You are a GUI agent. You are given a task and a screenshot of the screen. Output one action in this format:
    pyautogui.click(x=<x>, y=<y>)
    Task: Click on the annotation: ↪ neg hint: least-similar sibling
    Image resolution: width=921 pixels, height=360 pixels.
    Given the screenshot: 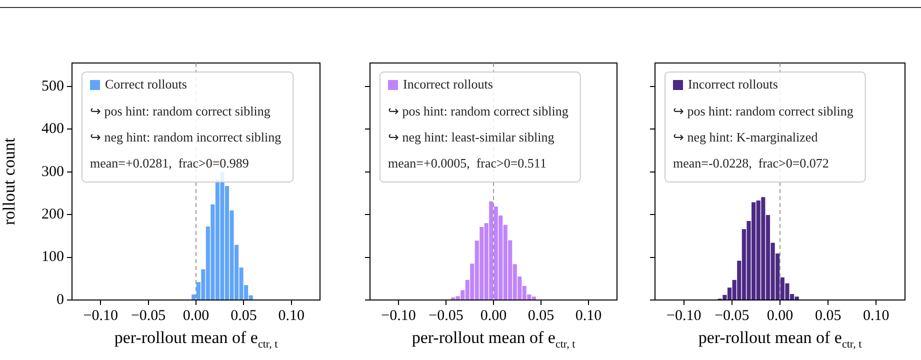 What is the action you would take?
    pyautogui.click(x=471, y=136)
    